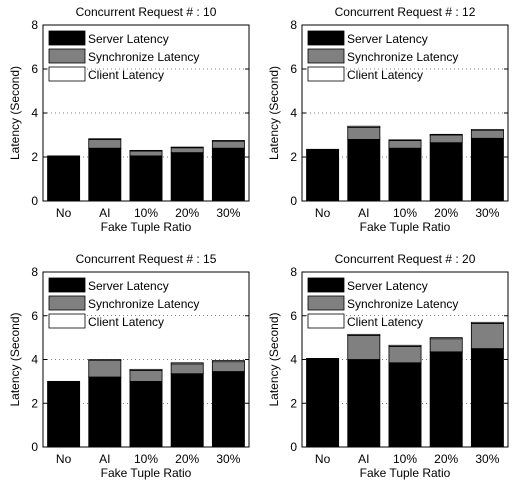  I want to click on legend-label: Client Latency, so click(126, 75).